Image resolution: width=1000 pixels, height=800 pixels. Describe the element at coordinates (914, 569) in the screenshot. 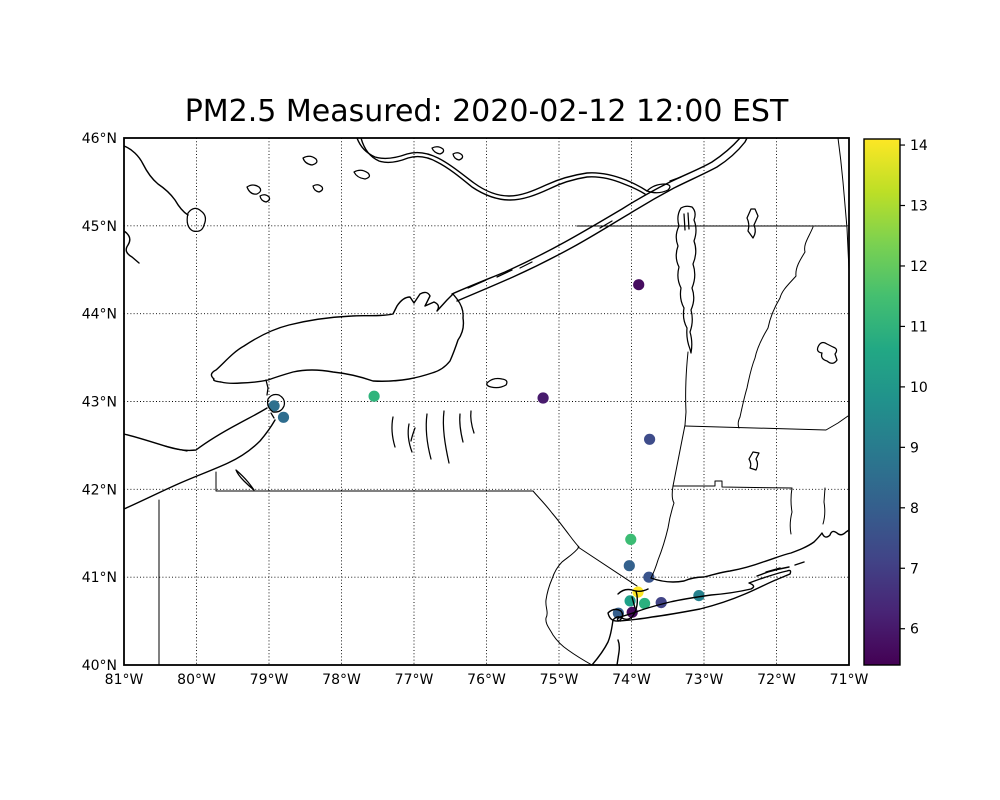

I see `colorbar-tick-label: 7` at that location.